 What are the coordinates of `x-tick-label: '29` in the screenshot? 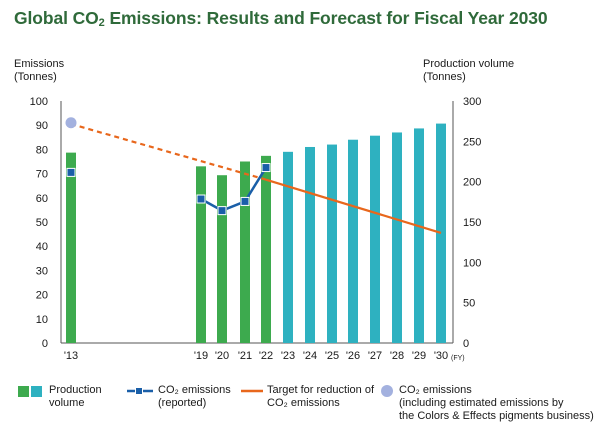 It's located at (419, 356).